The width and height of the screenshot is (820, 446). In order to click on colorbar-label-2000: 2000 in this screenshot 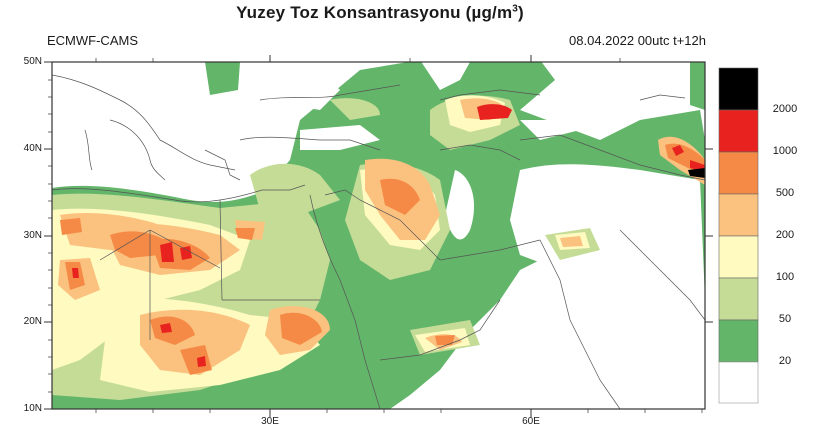, I will do `click(785, 109)`.